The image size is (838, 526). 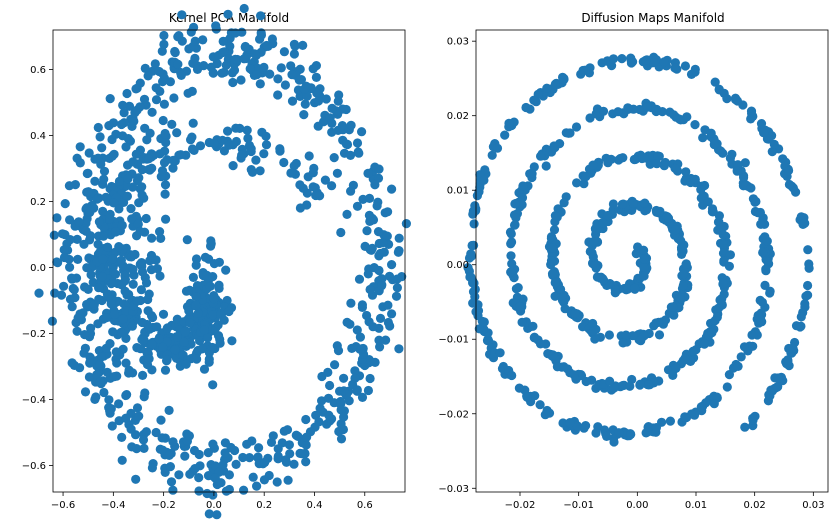 What do you see at coordinates (453, 489) in the screenshot?
I see `y-tick-label: −0.03` at bounding box center [453, 489].